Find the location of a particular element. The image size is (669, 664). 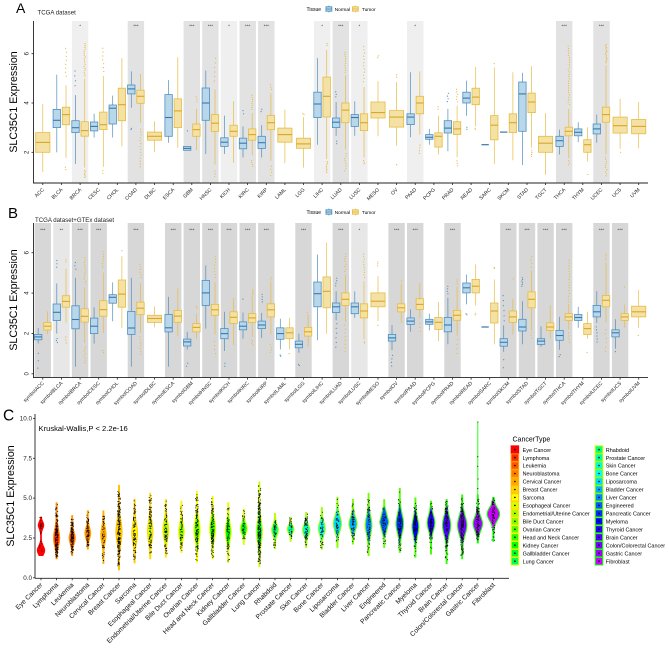

svg-text: Cervical Cancer is located at coordinates (542, 483).